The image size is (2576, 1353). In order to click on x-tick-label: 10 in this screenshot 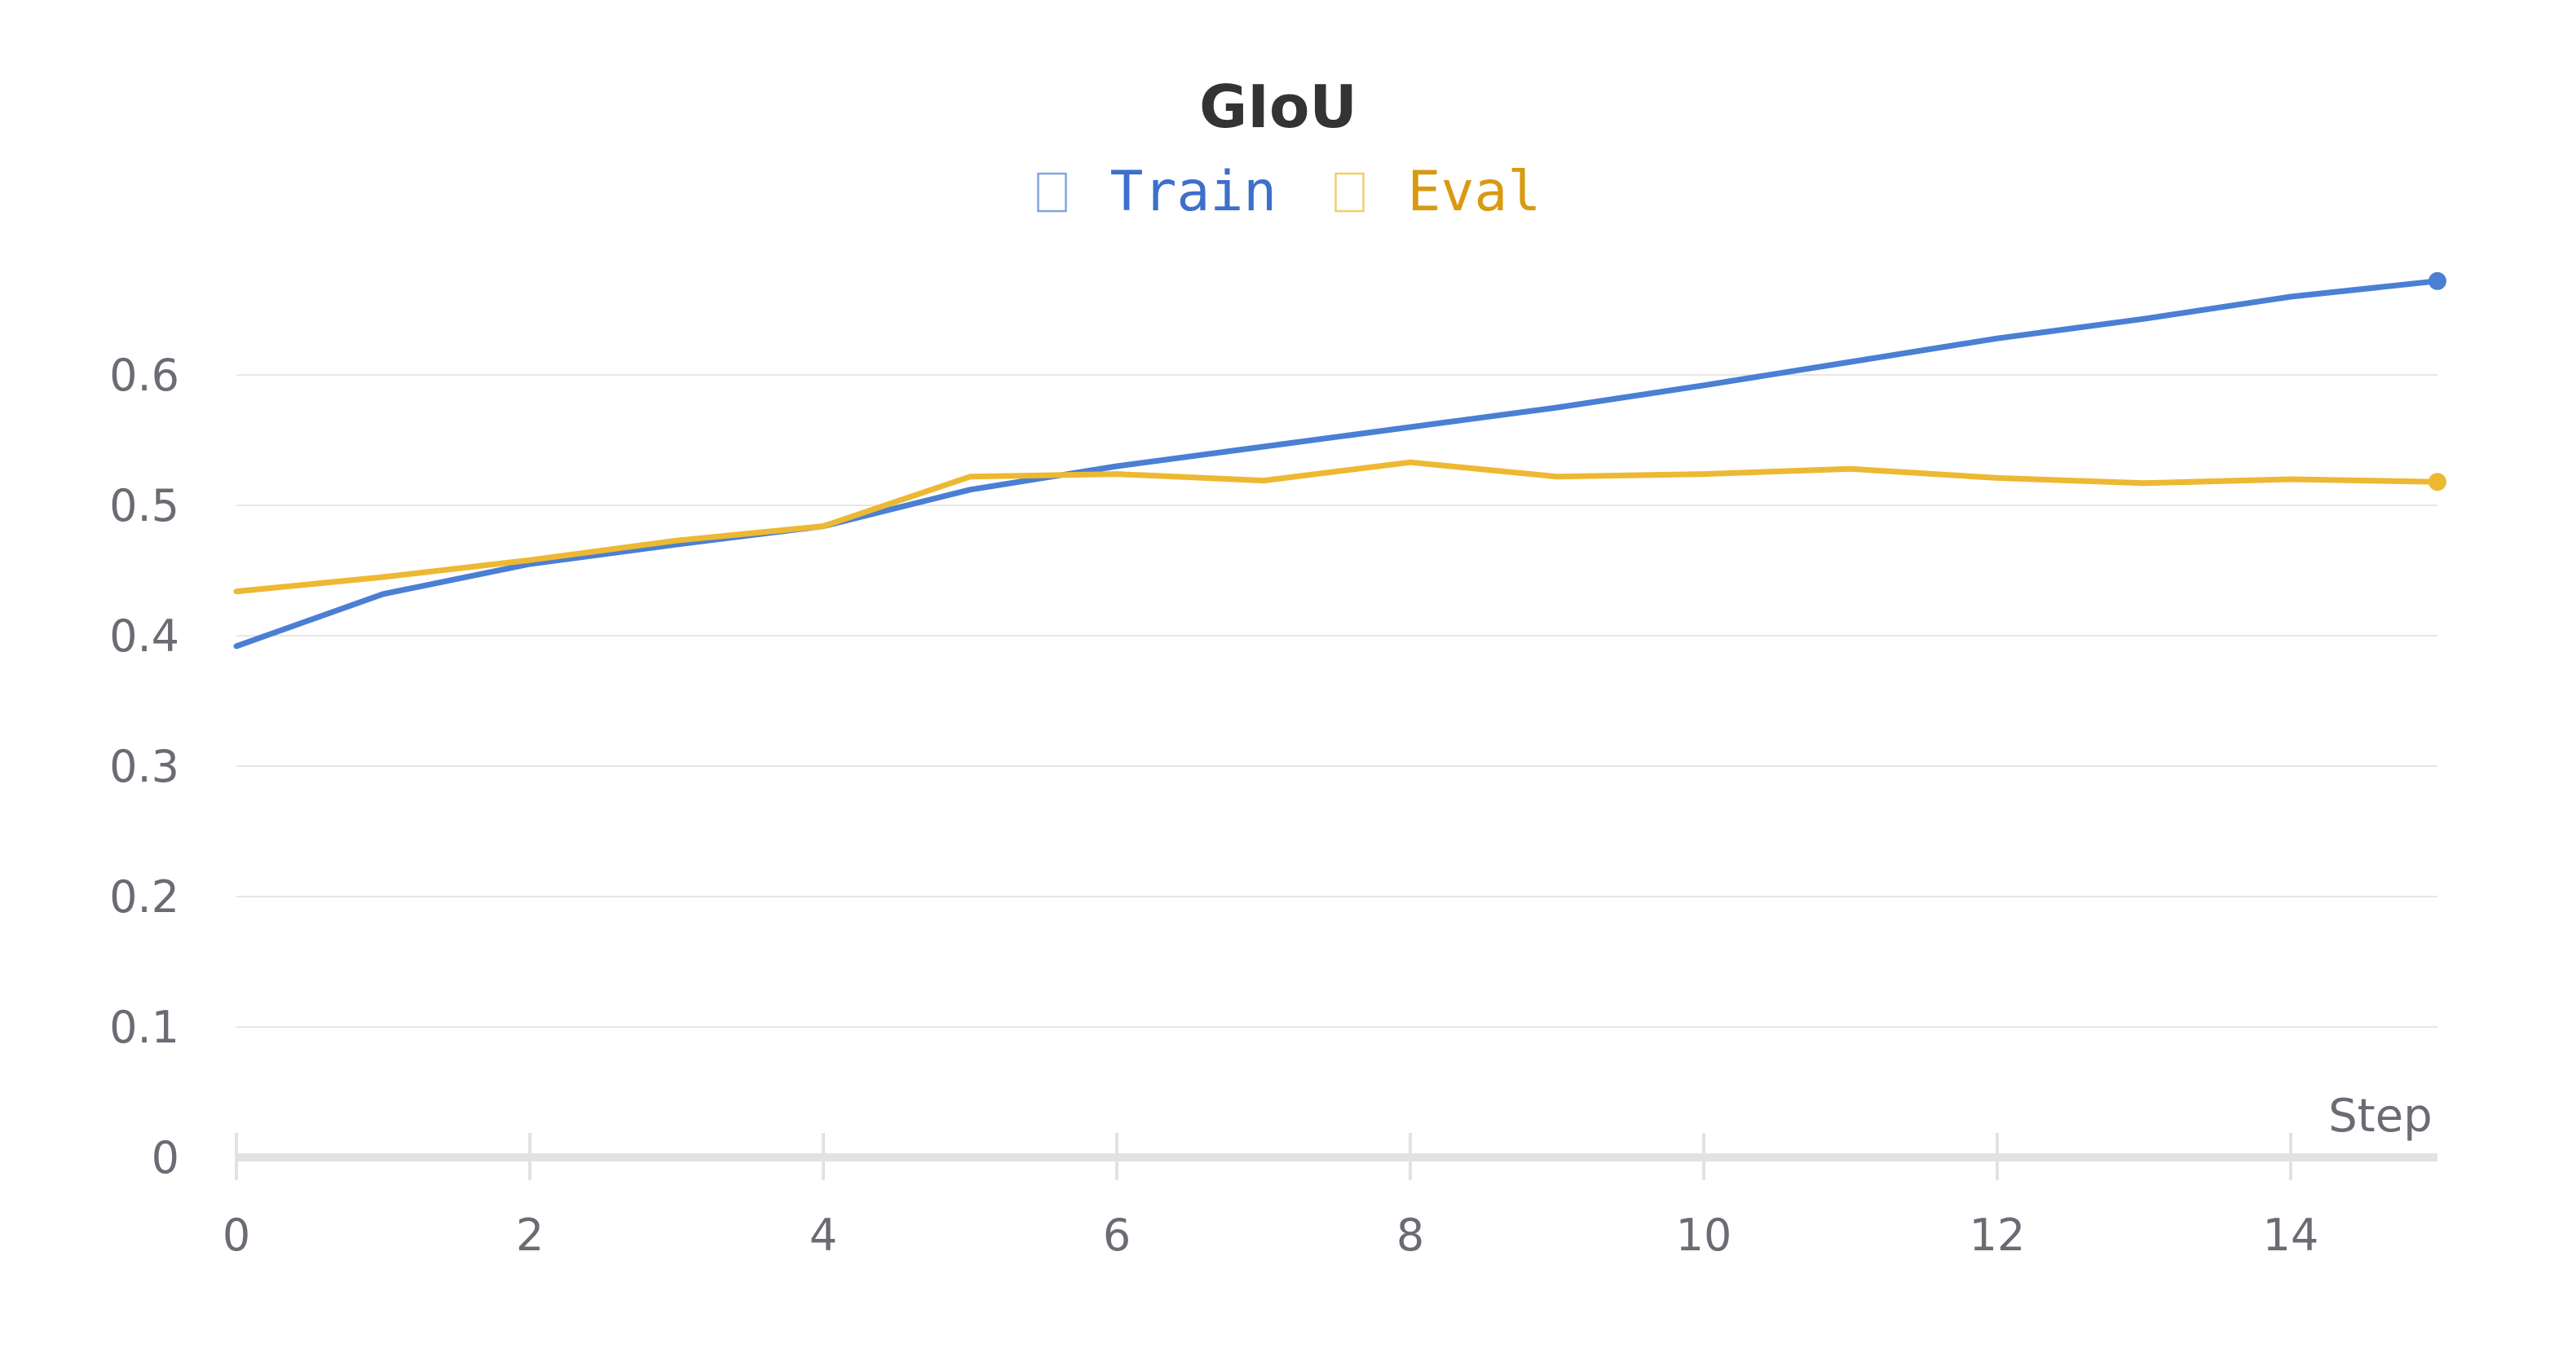, I will do `click(1704, 1235)`.